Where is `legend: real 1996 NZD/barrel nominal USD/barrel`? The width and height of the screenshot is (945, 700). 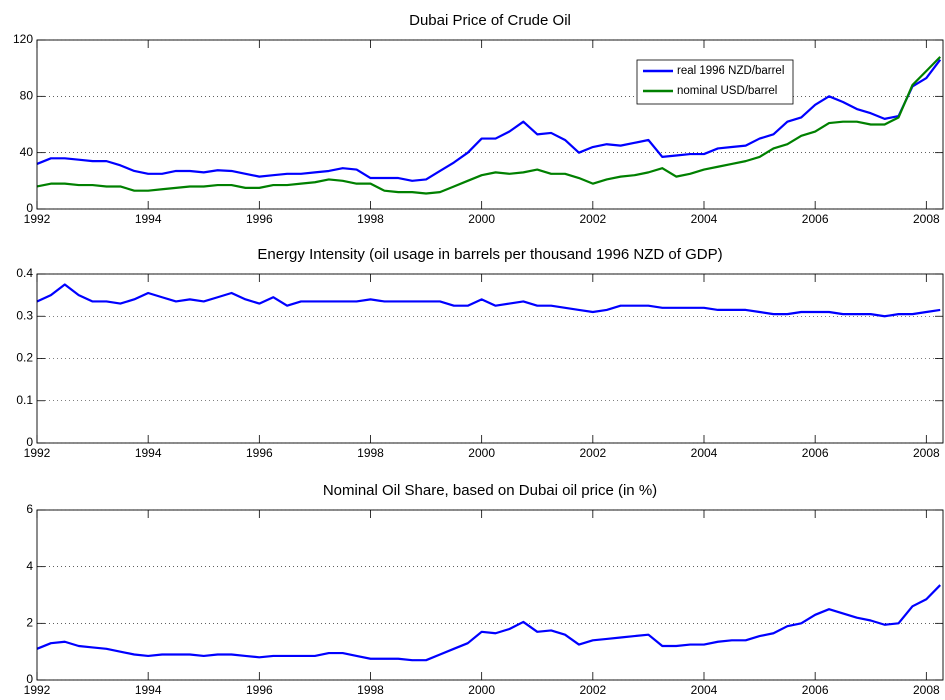 legend: real 1996 NZD/barrel nominal USD/barrel is located at coordinates (715, 82).